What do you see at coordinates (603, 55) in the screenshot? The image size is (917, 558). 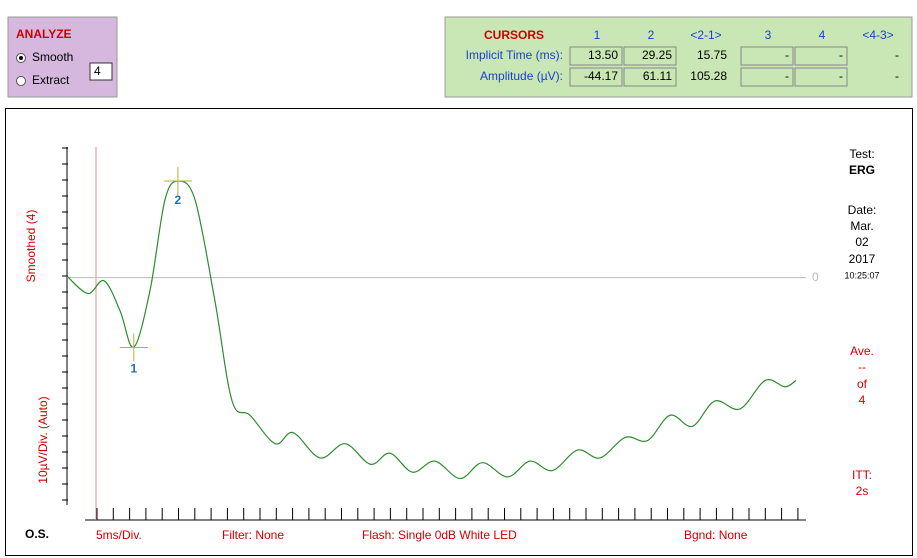 I see `cell-value: 13.50` at bounding box center [603, 55].